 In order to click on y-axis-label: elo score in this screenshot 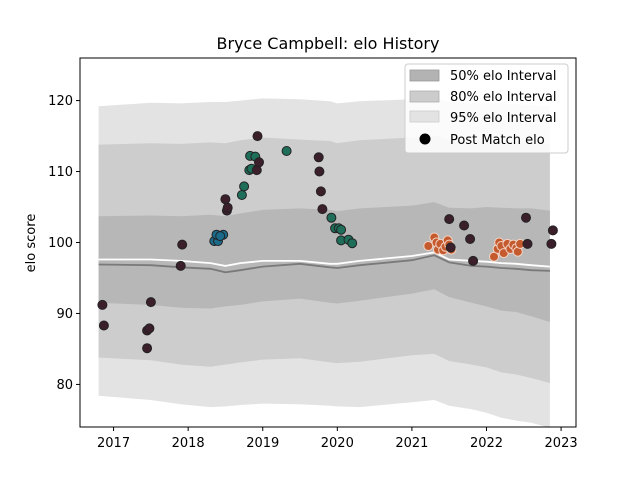, I will do `click(31, 243)`.